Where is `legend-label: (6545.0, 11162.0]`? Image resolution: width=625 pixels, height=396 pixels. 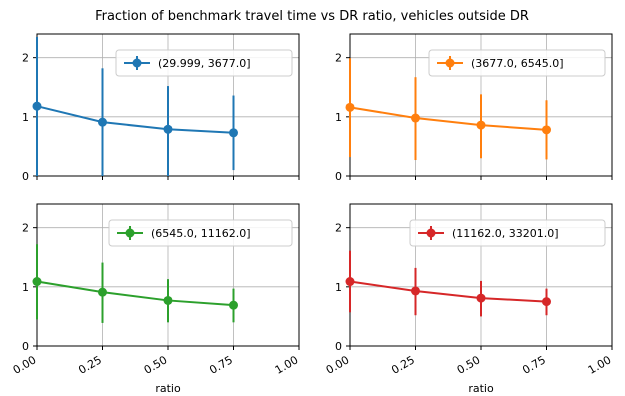
legend-label: (6545.0, 11162.0] is located at coordinates (201, 233).